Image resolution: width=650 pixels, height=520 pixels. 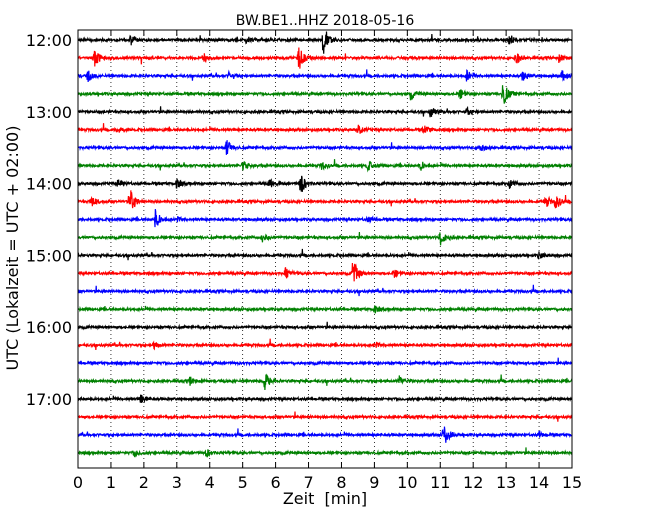 What do you see at coordinates (473, 482) in the screenshot?
I see `x-tick-label: 12` at bounding box center [473, 482].